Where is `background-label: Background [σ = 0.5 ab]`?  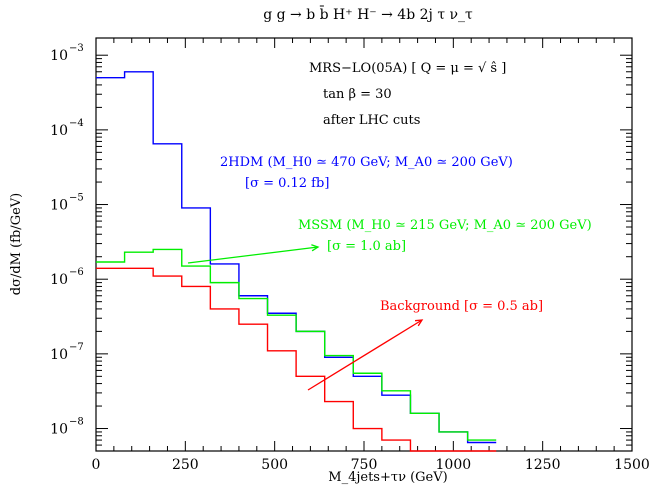 background-label: Background [σ = 0.5 ab] is located at coordinates (461, 306).